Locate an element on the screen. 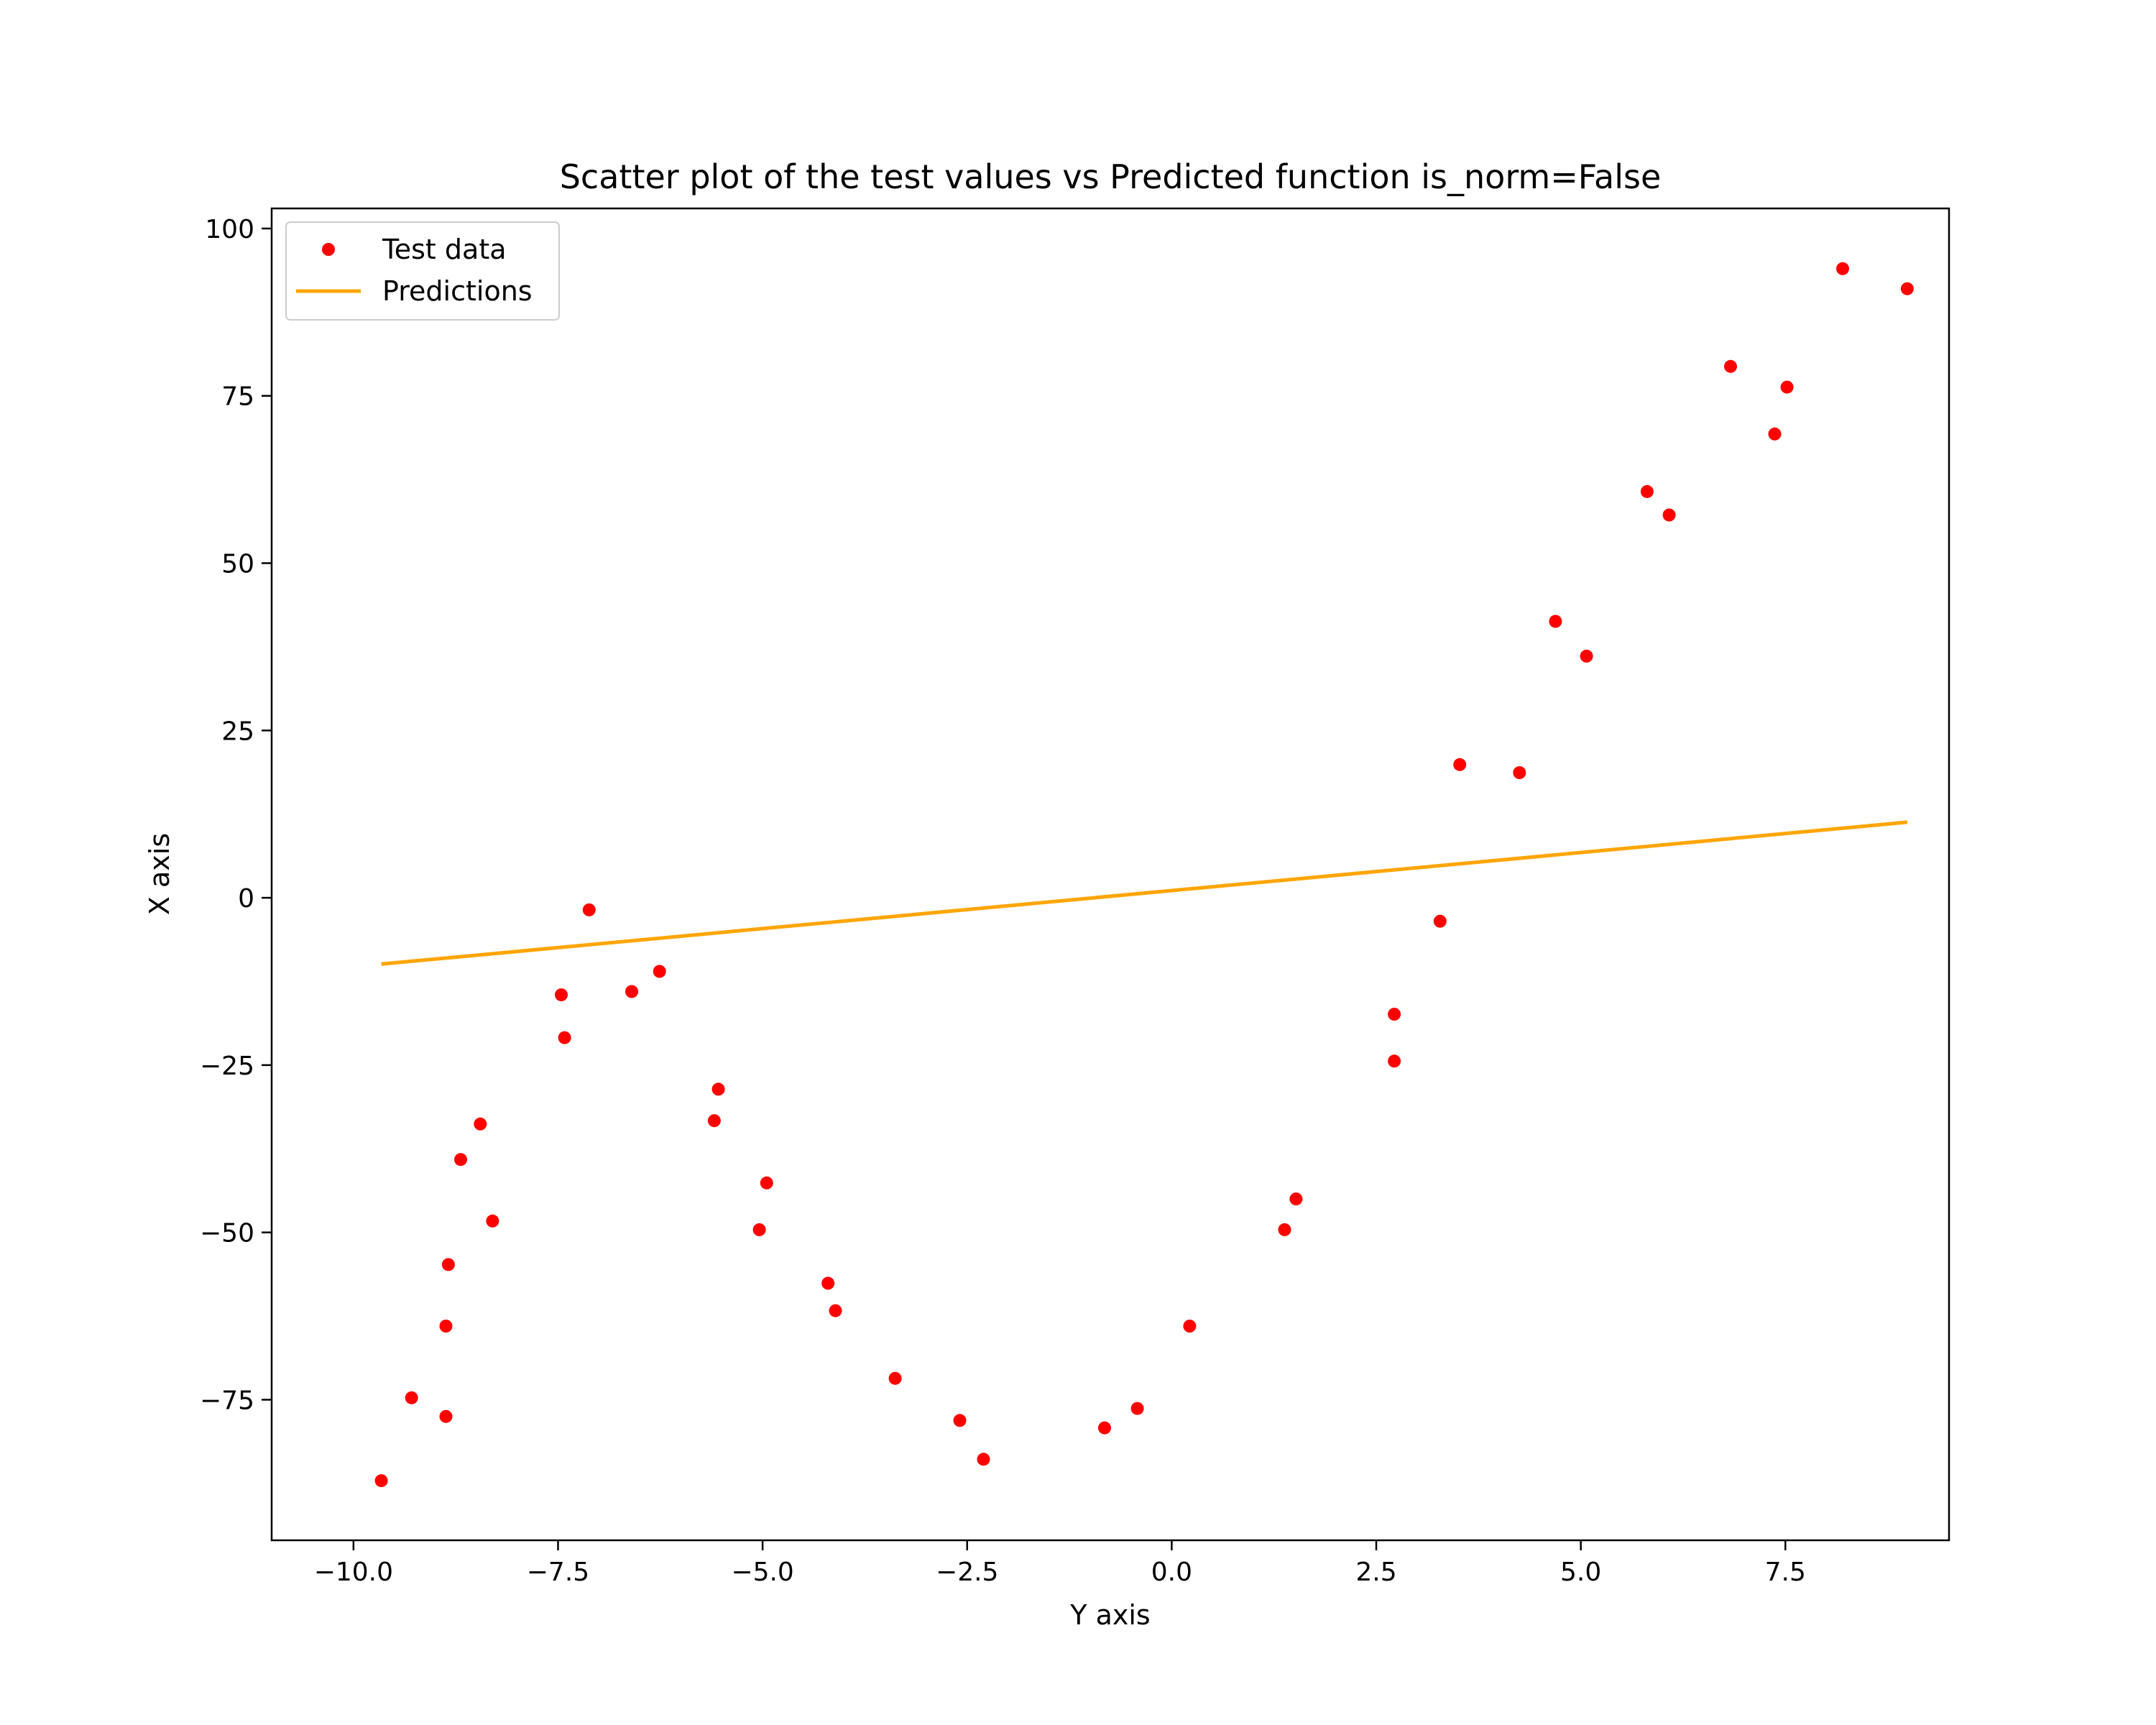 The width and height of the screenshot is (2156, 1725). x-tick-label: −2.5 is located at coordinates (967, 1572).